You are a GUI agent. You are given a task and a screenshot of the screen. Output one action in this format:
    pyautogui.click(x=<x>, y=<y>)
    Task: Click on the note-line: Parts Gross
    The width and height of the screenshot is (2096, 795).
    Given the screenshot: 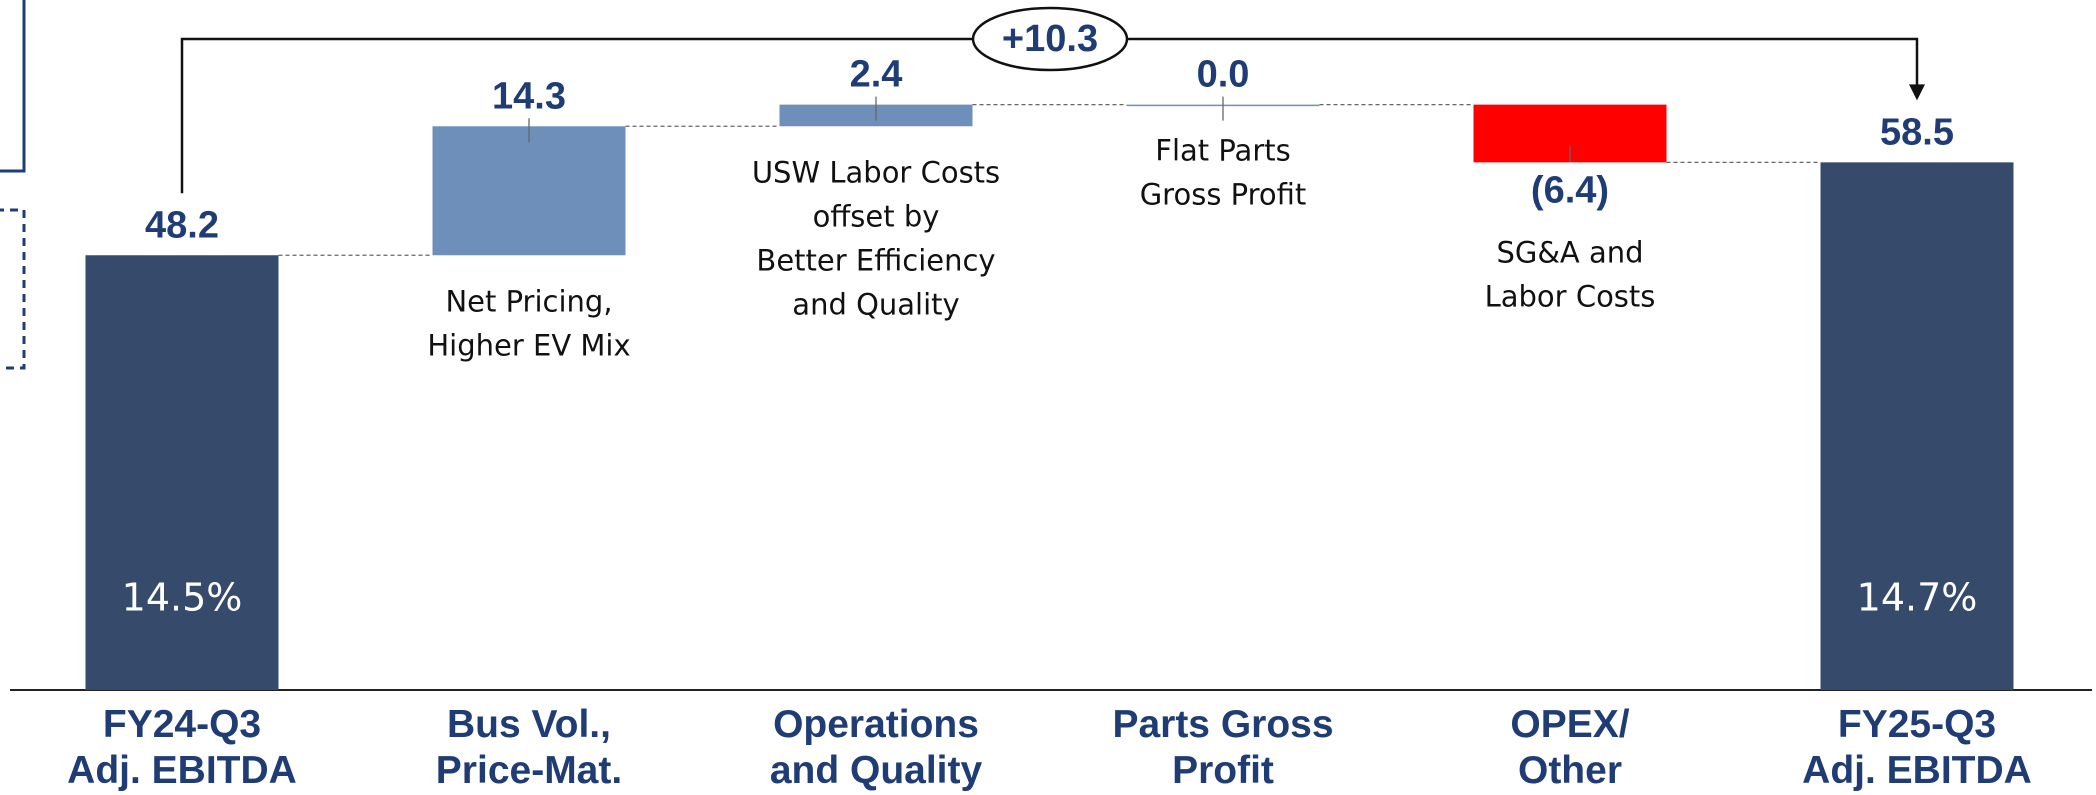 What is the action you would take?
    pyautogui.click(x=1222, y=724)
    